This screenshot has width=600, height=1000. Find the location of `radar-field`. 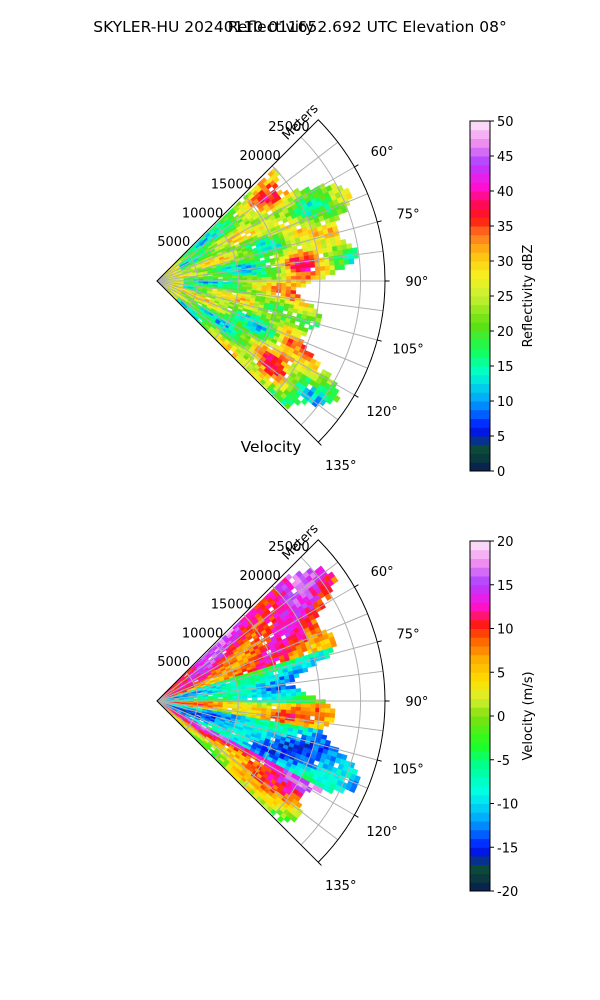

radar-field is located at coordinates (259, 694).